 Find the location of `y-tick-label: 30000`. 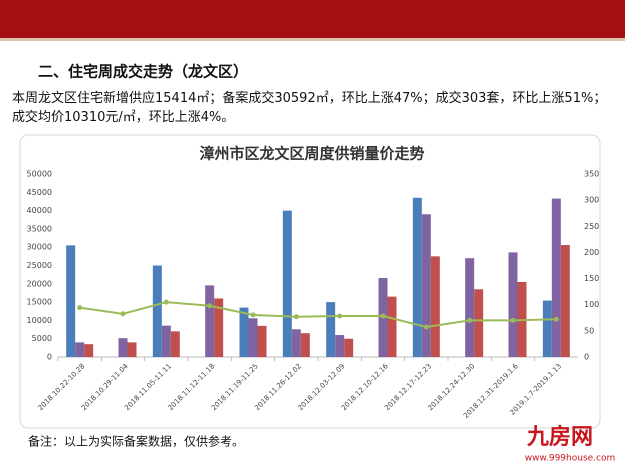

y-tick-label: 30000 is located at coordinates (39, 247).